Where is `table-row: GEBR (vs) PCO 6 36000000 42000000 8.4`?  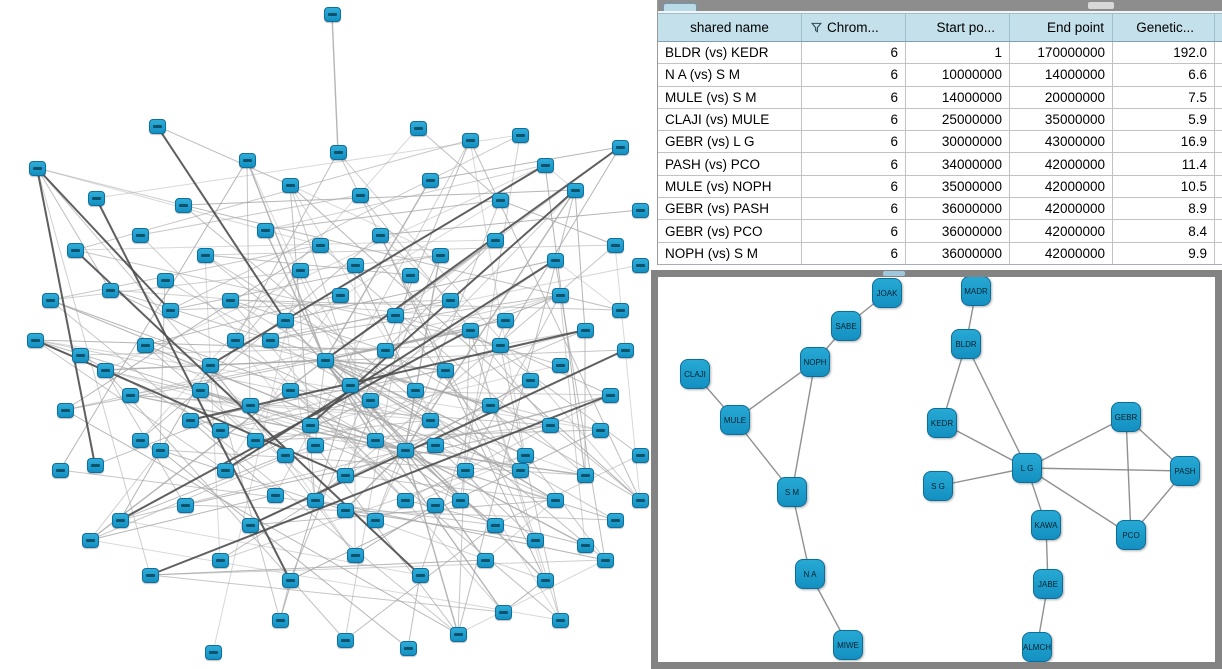 table-row: GEBR (vs) PCO 6 36000000 42000000 8.4 is located at coordinates (940, 231).